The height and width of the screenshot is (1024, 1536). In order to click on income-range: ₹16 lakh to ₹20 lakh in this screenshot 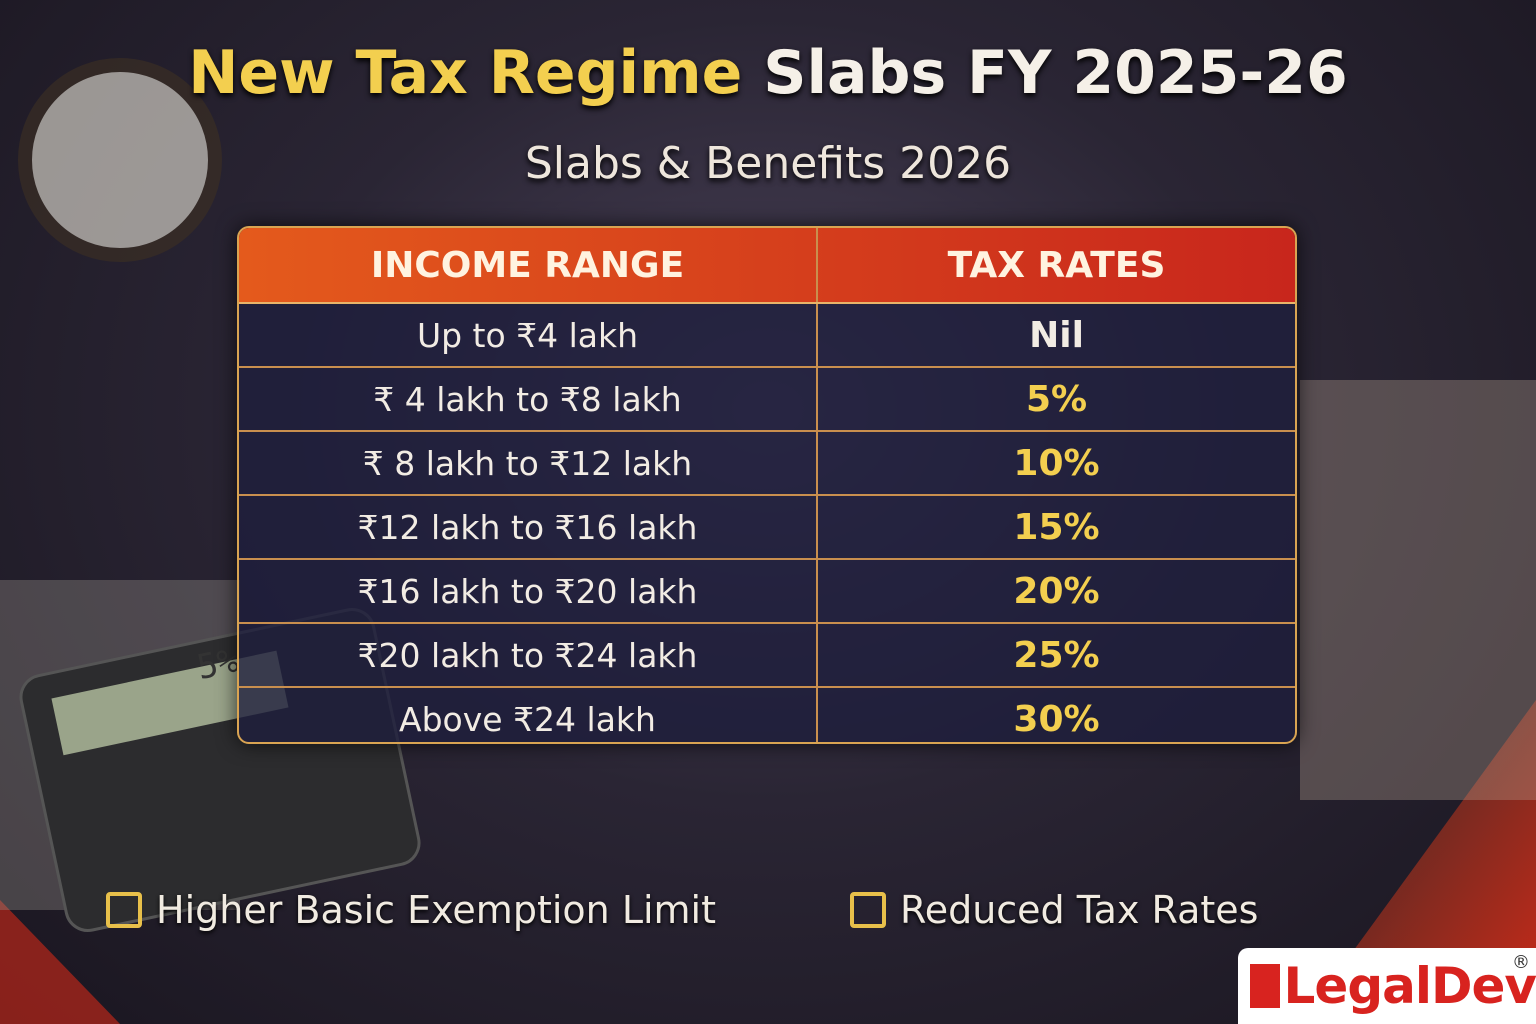, I will do `click(528, 591)`.